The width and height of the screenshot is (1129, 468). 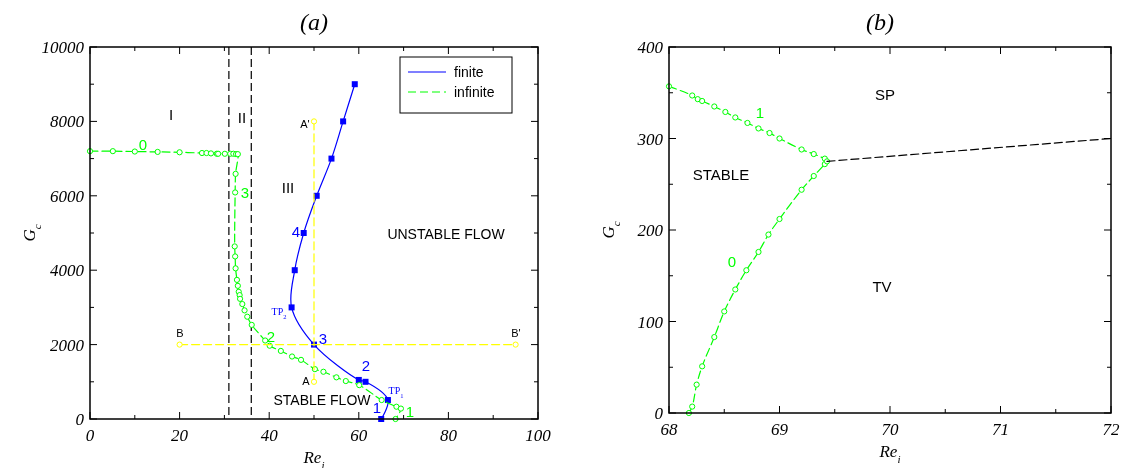 What do you see at coordinates (721, 175) in the screenshot?
I see `annotation: STABLE` at bounding box center [721, 175].